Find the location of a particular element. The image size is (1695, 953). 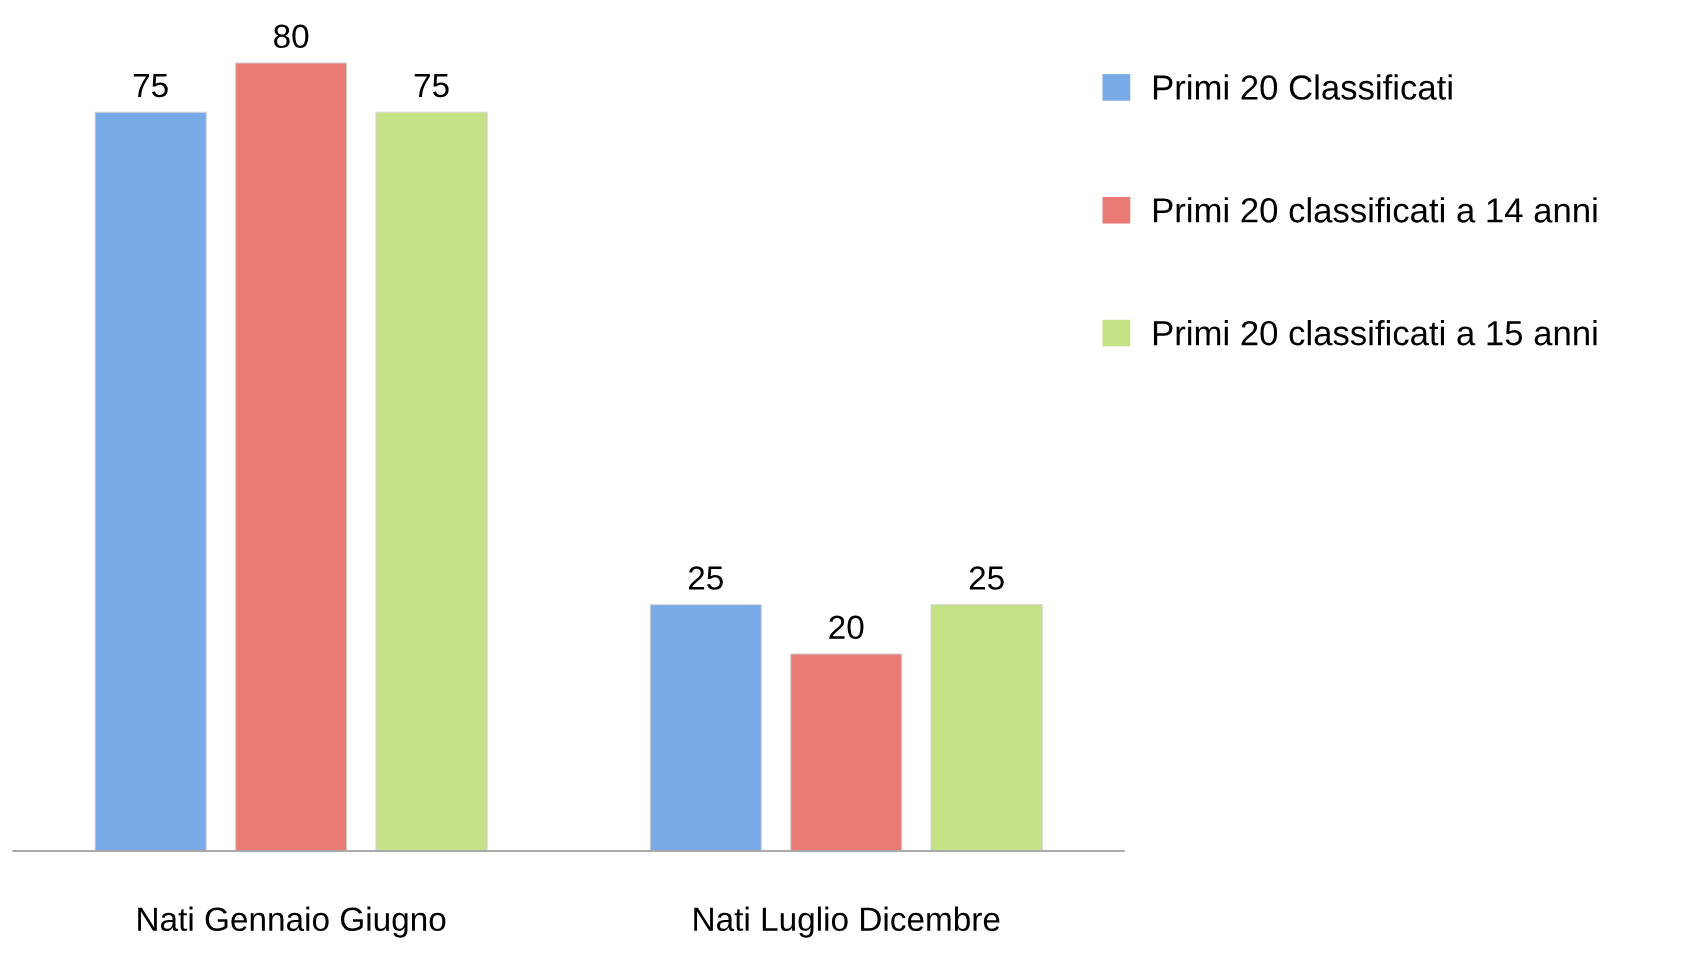

legend-label: Primi 20 classificati a 14 anni is located at coordinates (1375, 210).